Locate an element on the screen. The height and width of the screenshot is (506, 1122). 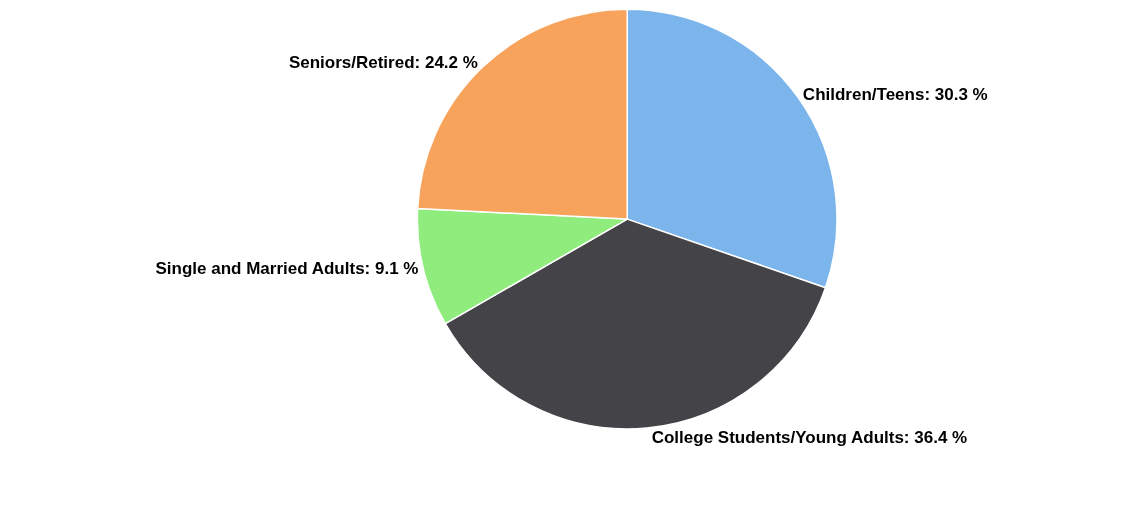
slice-label: Single and Married Adults: 9.1 % is located at coordinates (287, 269).